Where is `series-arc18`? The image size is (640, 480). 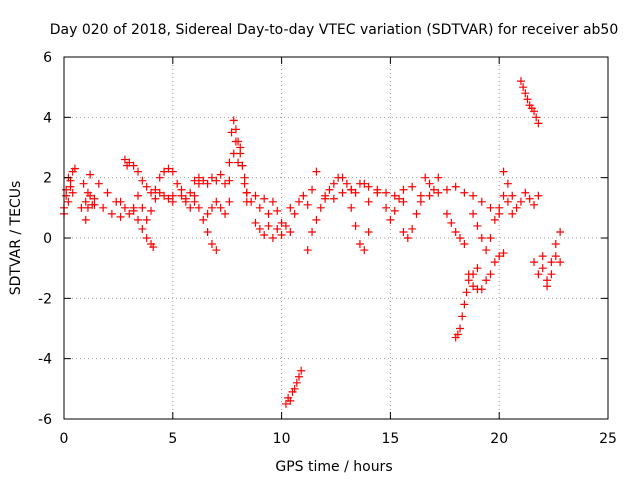
series-arc18 is located at coordinates (303, 192).